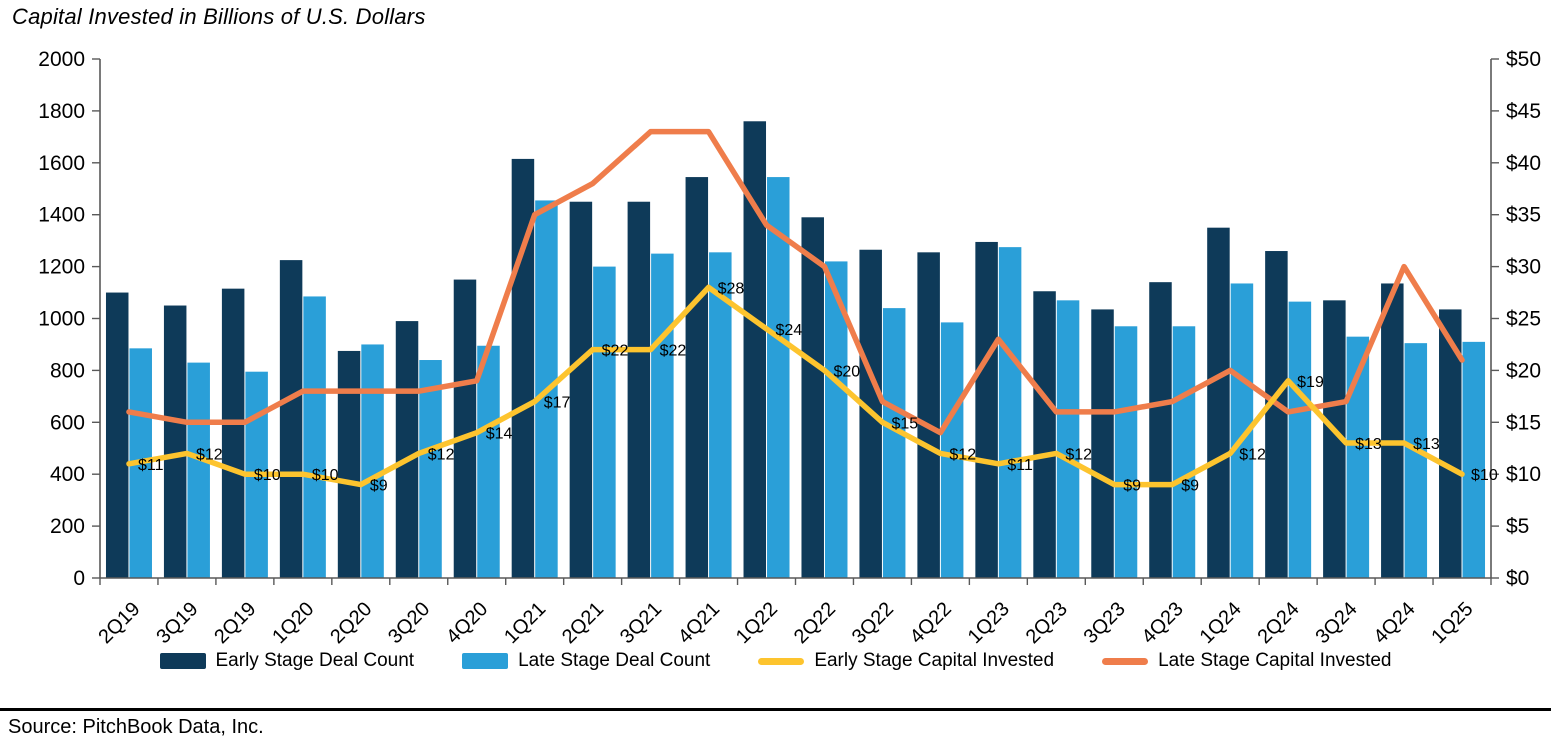 This screenshot has width=1551, height=748. What do you see at coordinates (175, 441) in the screenshot?
I see `bar-early-stage-deal-count-3Q19` at bounding box center [175, 441].